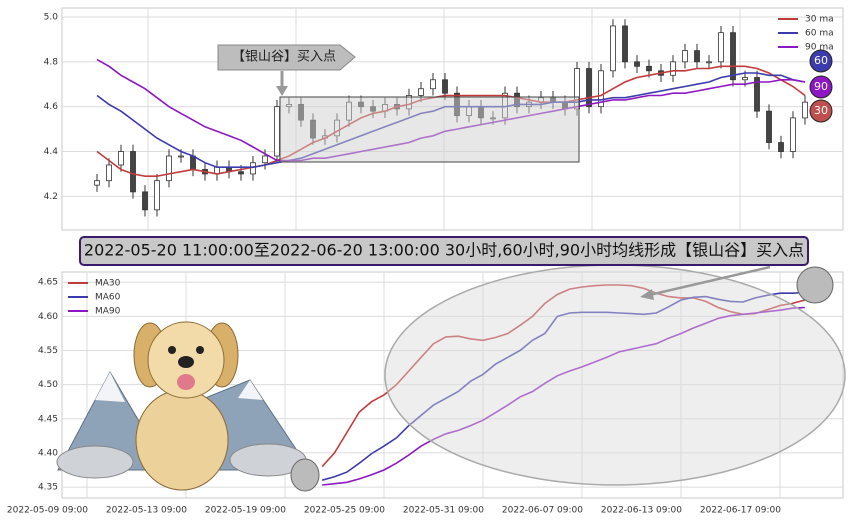 The height and width of the screenshot is (520, 849). What do you see at coordinates (48, 453) in the screenshot?
I see `y-tick-label: 4.40` at bounding box center [48, 453].